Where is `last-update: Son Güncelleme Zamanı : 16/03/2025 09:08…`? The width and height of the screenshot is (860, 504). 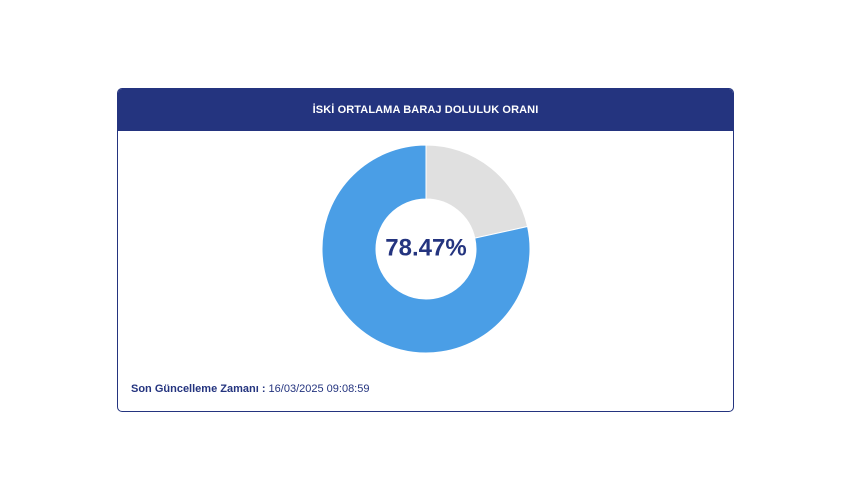 last-update: Son Güncelleme Zamanı : 16/03/2025 09:08… is located at coordinates (250, 389).